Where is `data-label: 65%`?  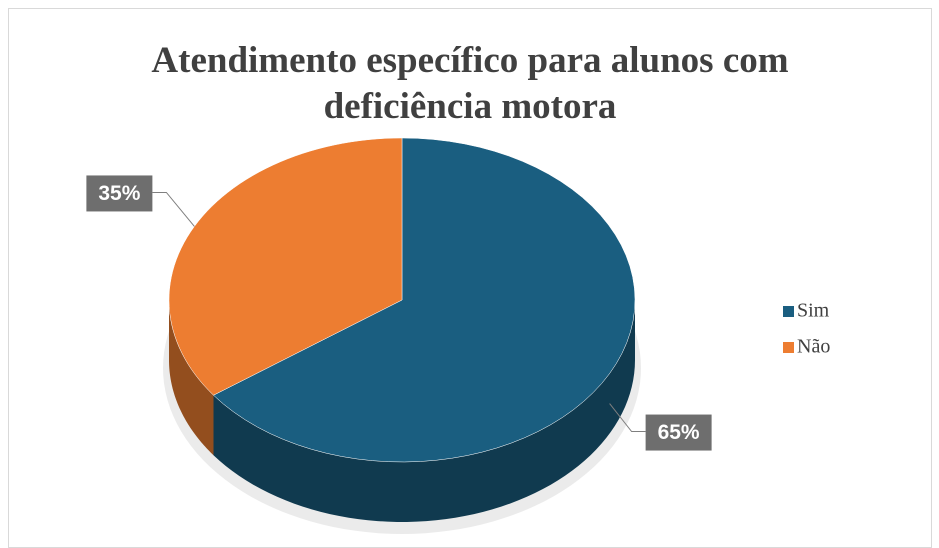 data-label: 65% is located at coordinates (679, 432).